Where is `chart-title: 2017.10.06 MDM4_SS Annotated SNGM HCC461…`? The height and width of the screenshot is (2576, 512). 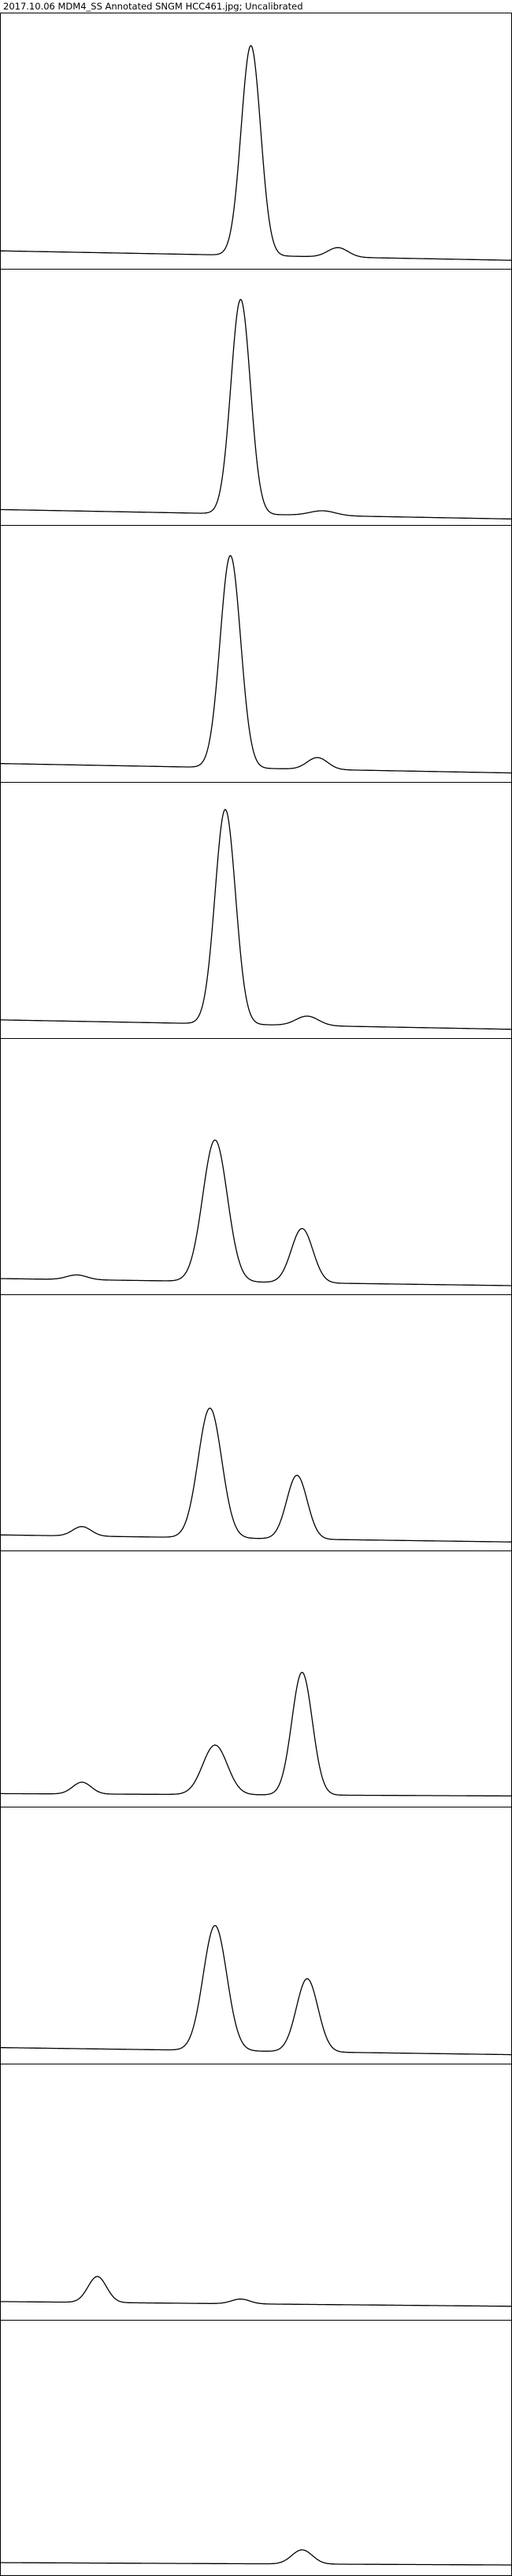
chart-title: 2017.10.06 MDM4_SS Annotated SNGM HCC461… is located at coordinates (153, 6).